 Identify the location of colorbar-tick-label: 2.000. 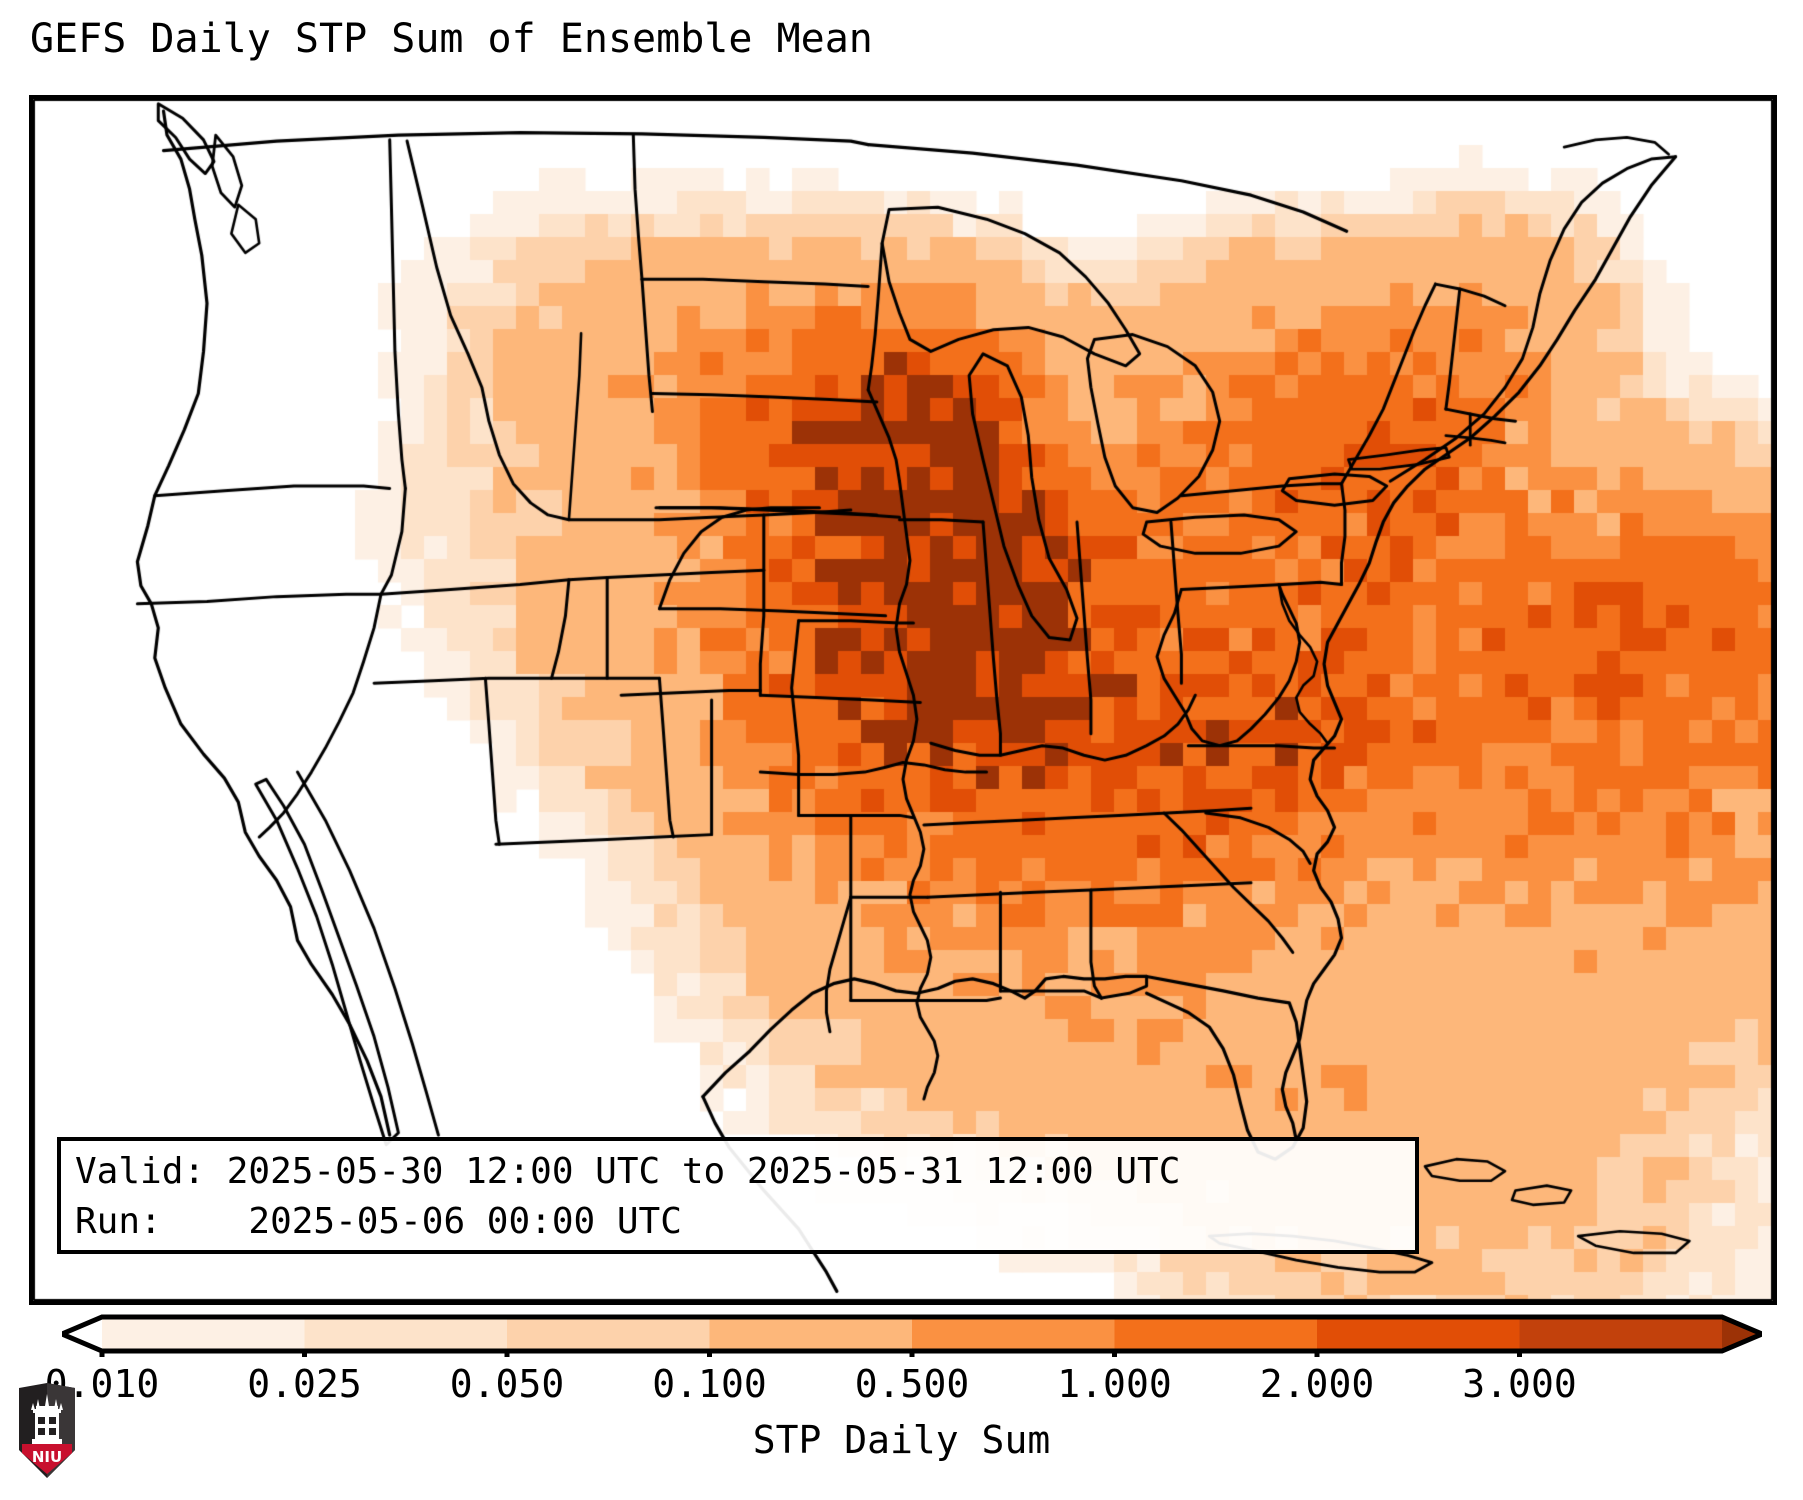
(1317, 1384).